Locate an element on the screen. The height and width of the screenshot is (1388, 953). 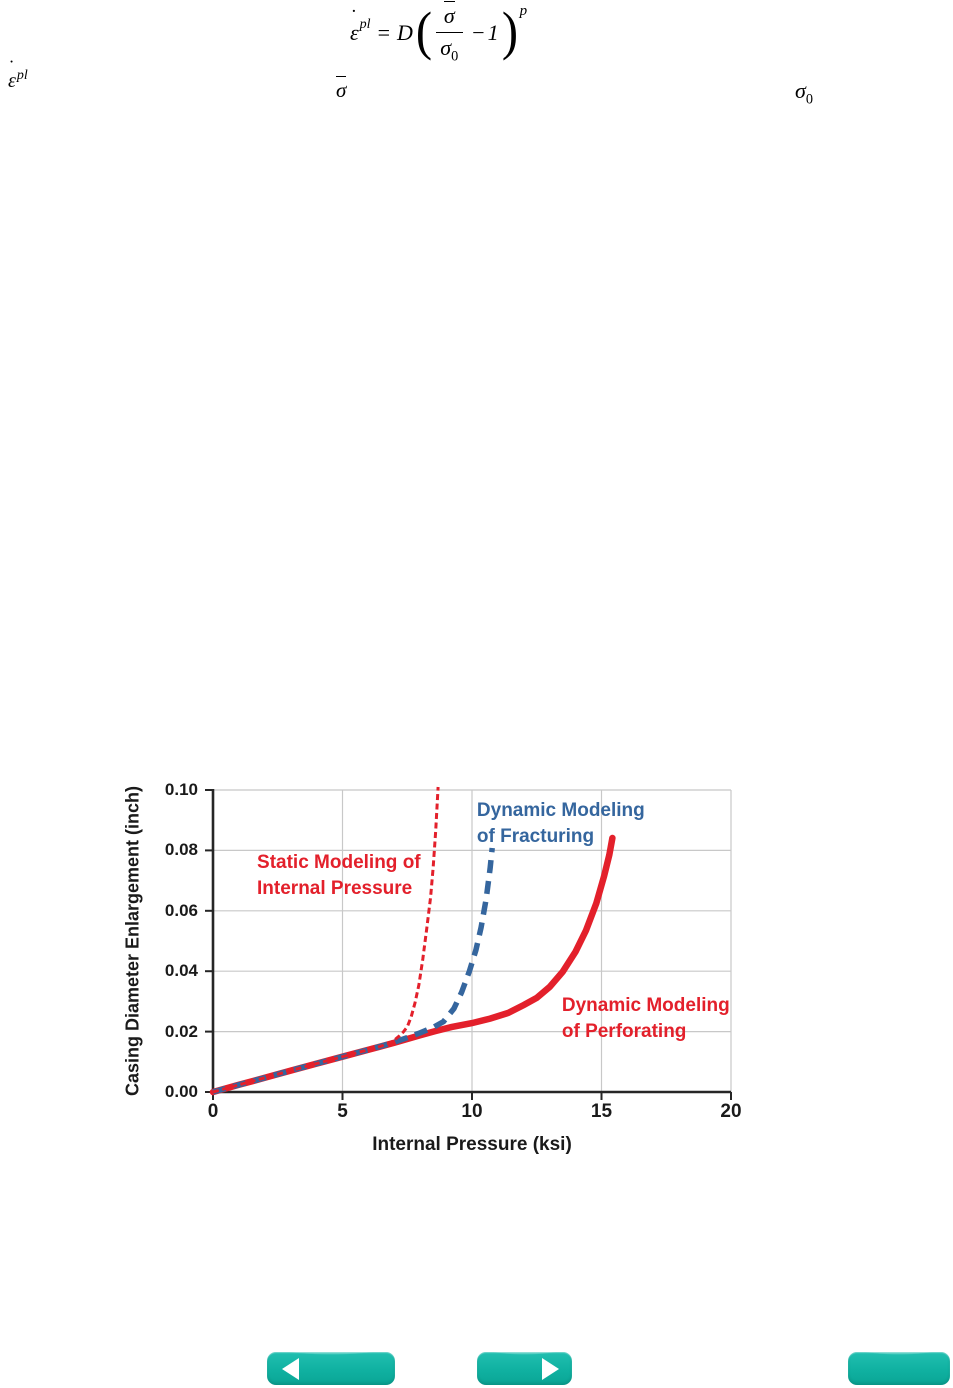
minus-one: −1 is located at coordinates (485, 32).